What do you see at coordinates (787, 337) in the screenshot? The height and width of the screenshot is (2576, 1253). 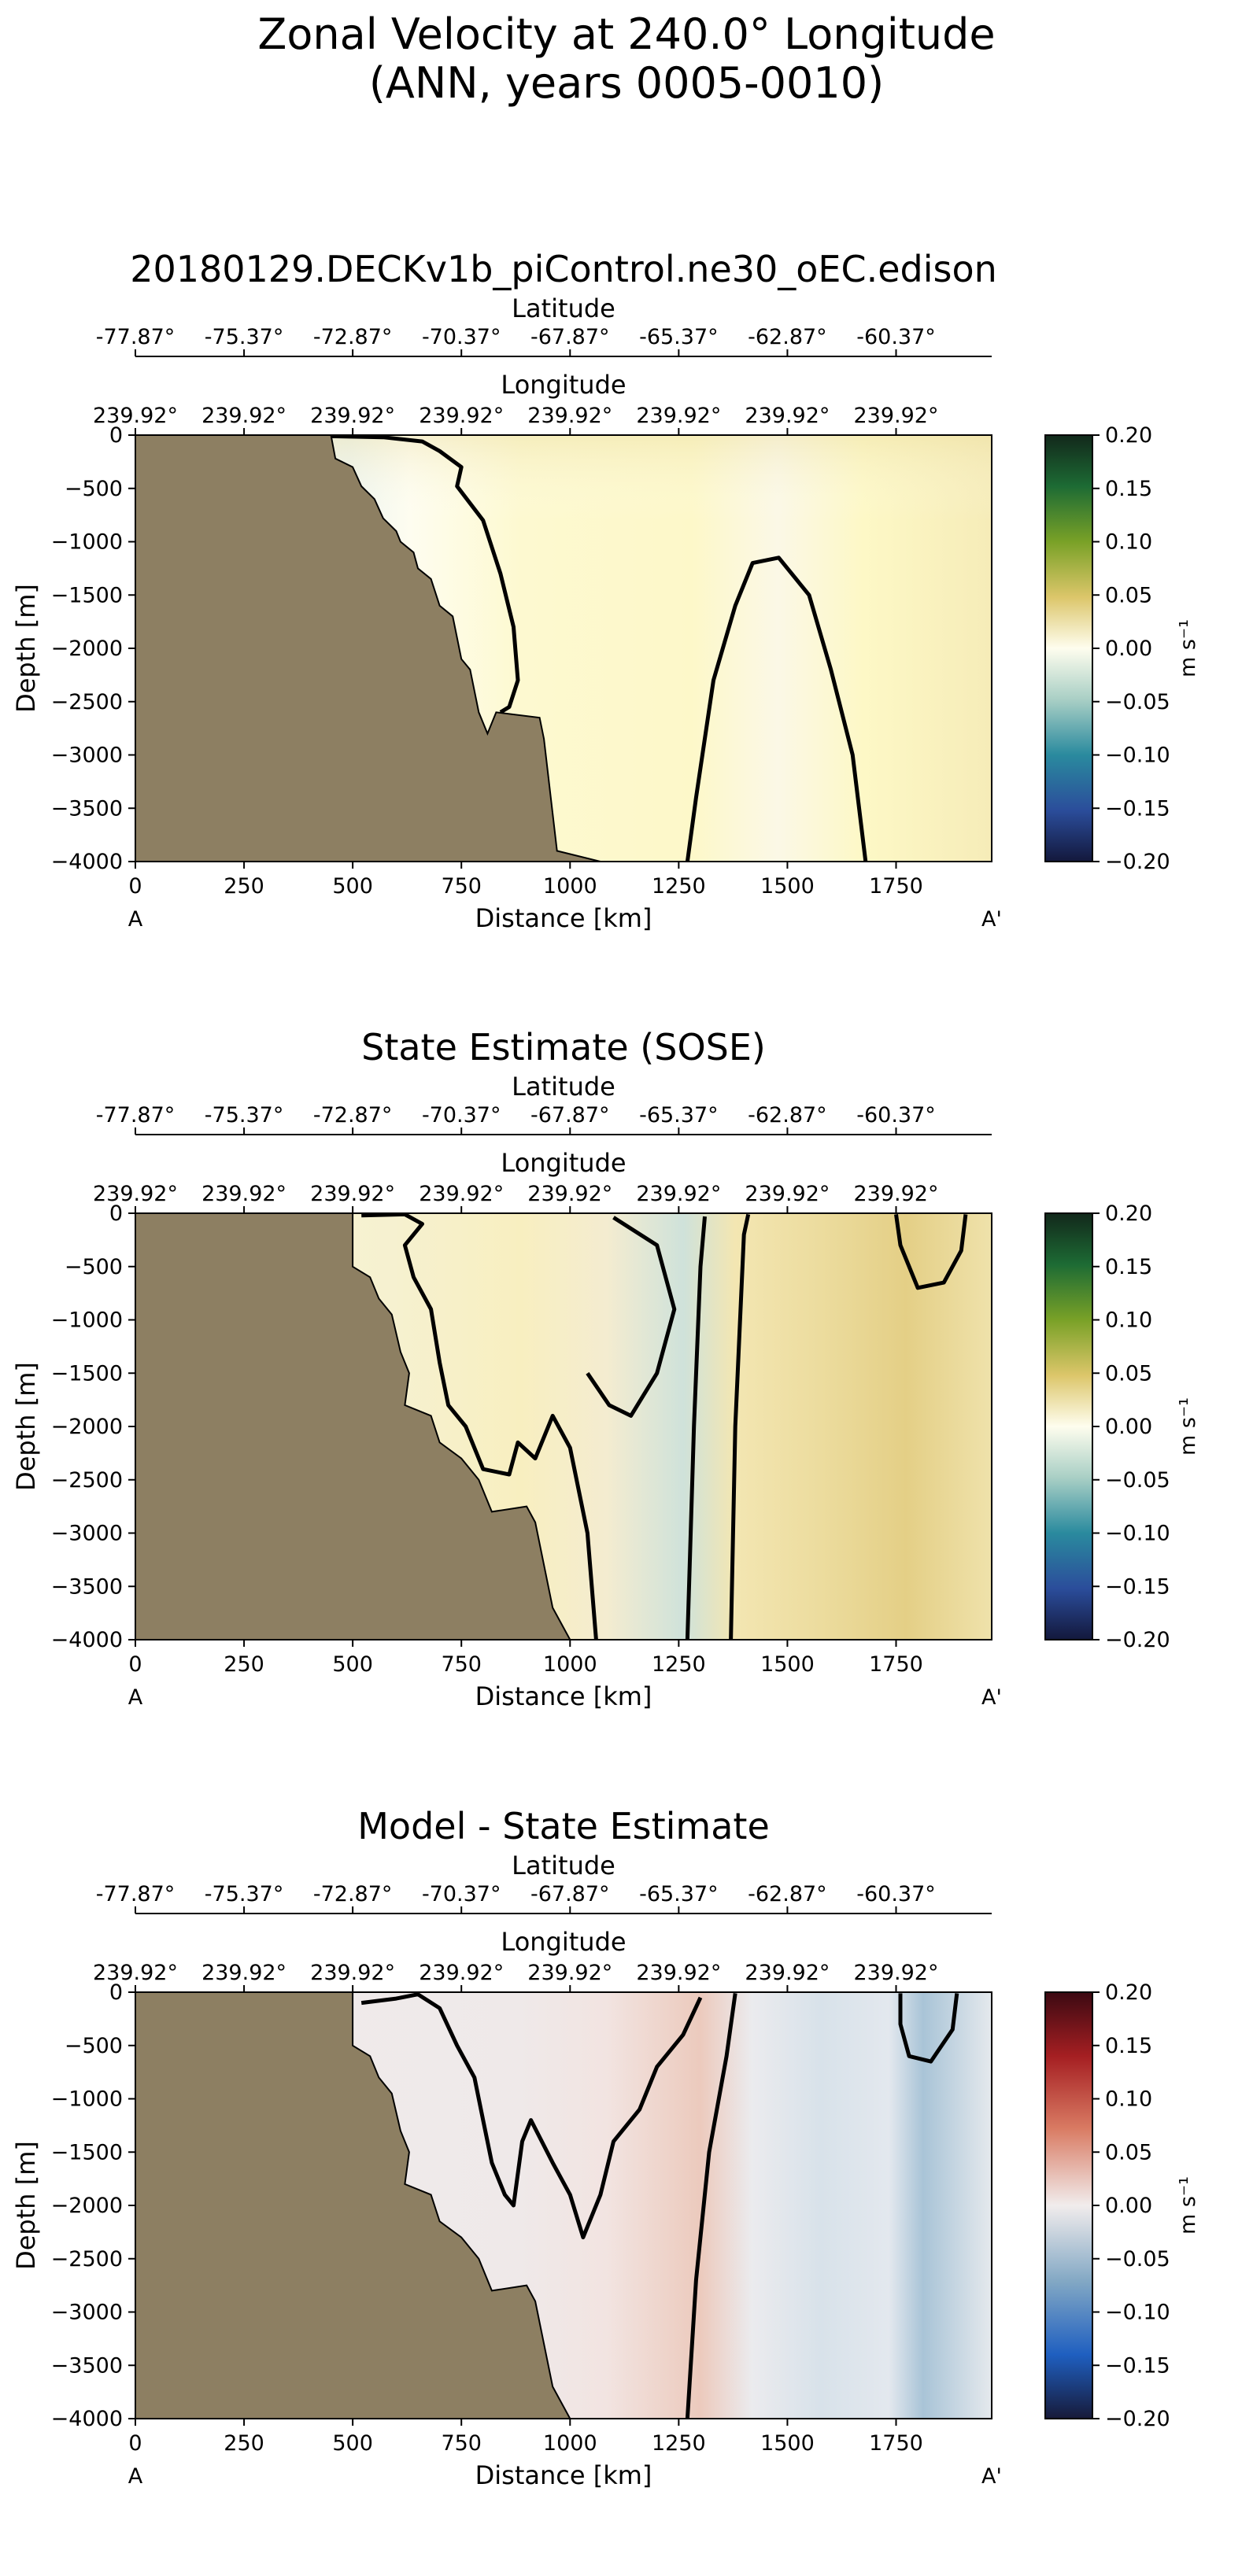 I see `latitude-tick-label: -62.87°` at bounding box center [787, 337].